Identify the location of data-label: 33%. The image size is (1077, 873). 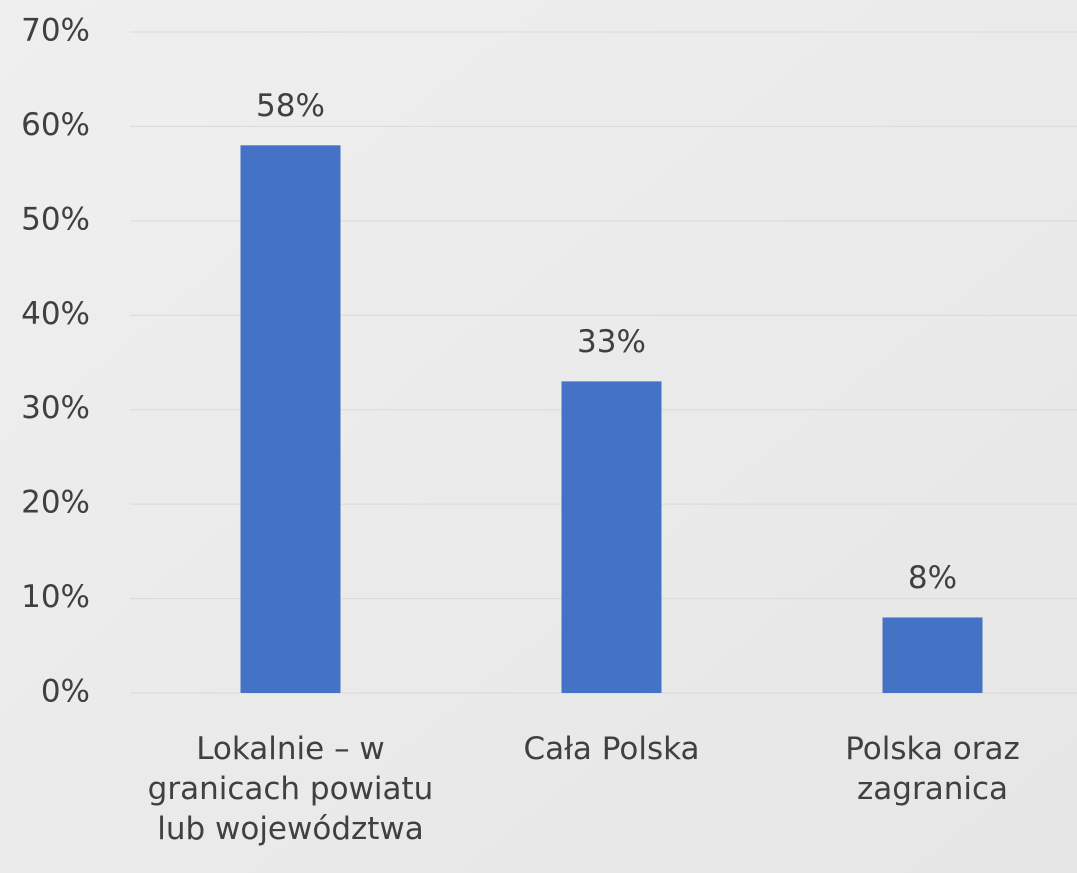
(611, 342).